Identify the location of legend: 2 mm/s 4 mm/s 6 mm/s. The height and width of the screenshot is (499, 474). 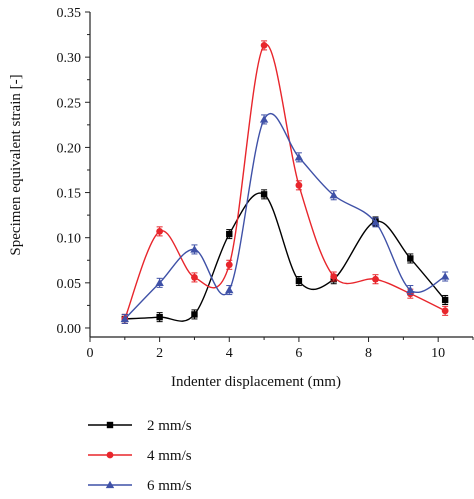
(140, 456).